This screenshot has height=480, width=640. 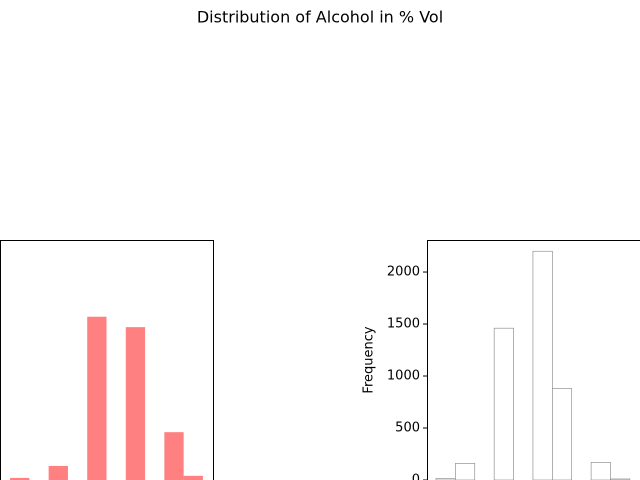 What do you see at coordinates (403, 324) in the screenshot?
I see `y-tick-label: 1500` at bounding box center [403, 324].